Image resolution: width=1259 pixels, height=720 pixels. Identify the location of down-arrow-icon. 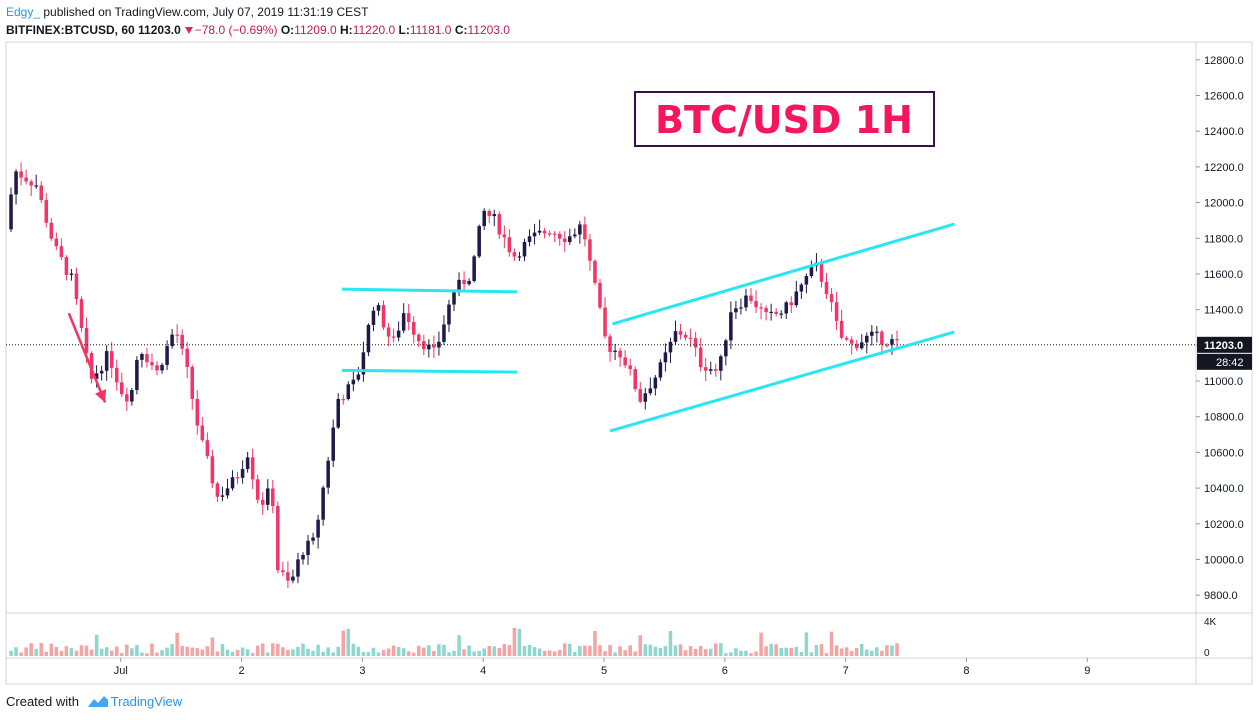
(188, 30).